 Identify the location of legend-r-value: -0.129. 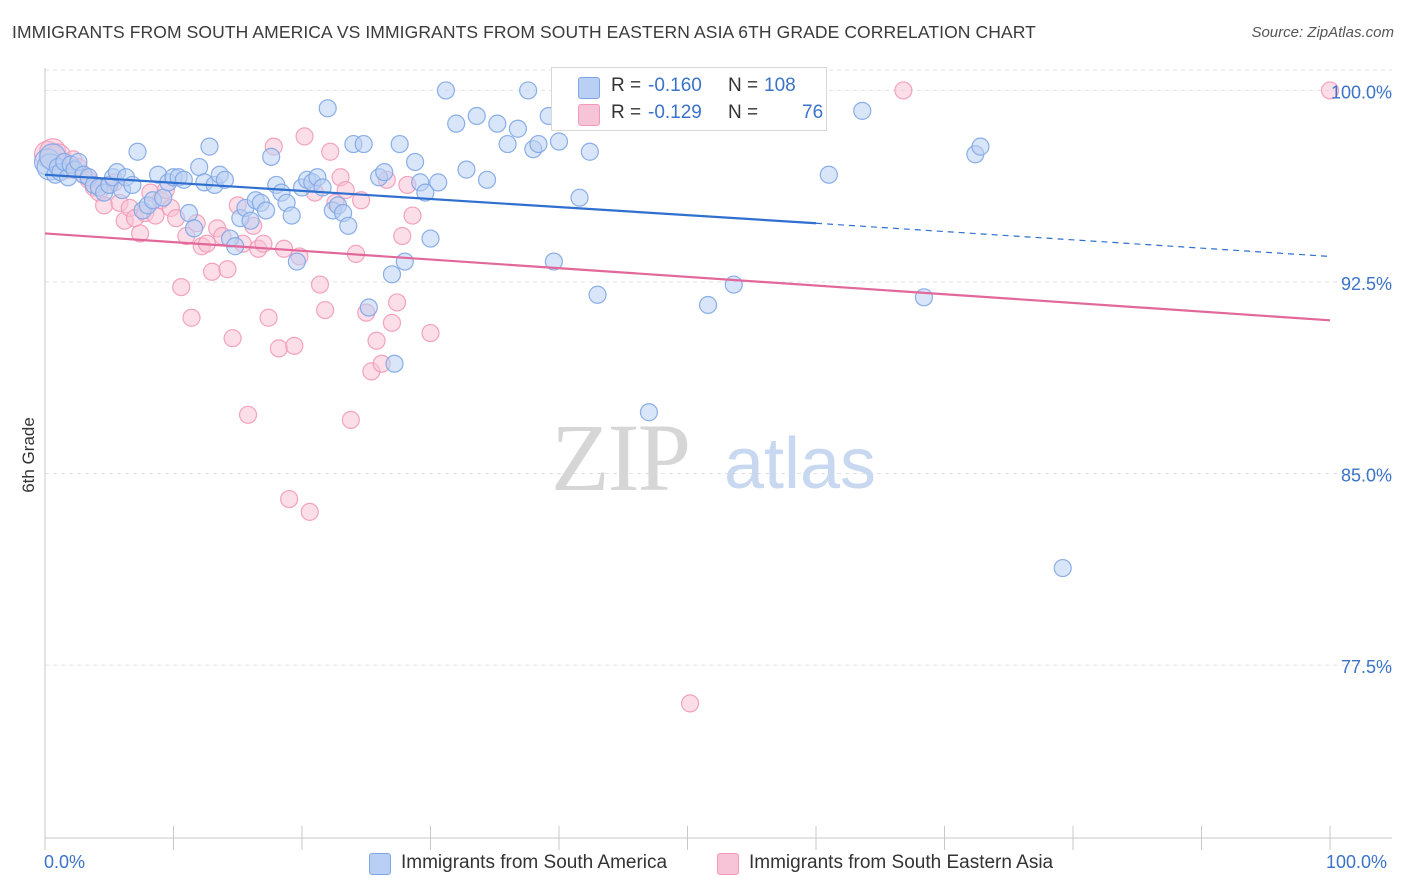
(675, 112).